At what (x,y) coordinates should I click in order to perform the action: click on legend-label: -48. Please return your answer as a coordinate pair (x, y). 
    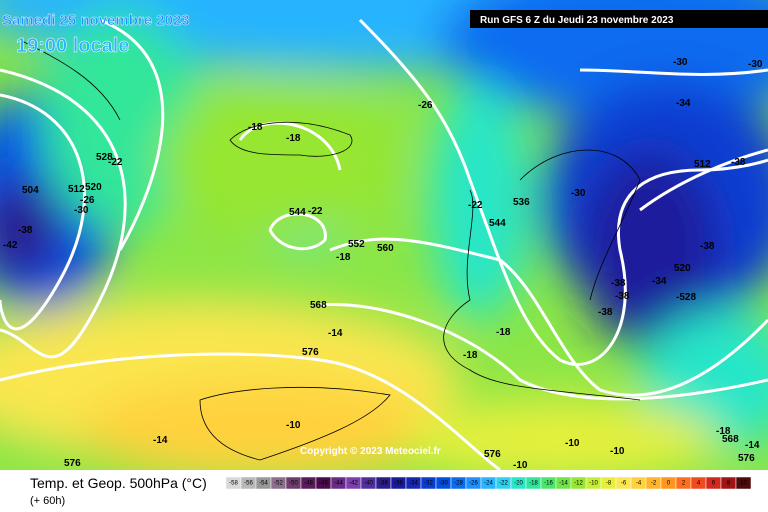
    Looking at the image, I should click on (308, 484).